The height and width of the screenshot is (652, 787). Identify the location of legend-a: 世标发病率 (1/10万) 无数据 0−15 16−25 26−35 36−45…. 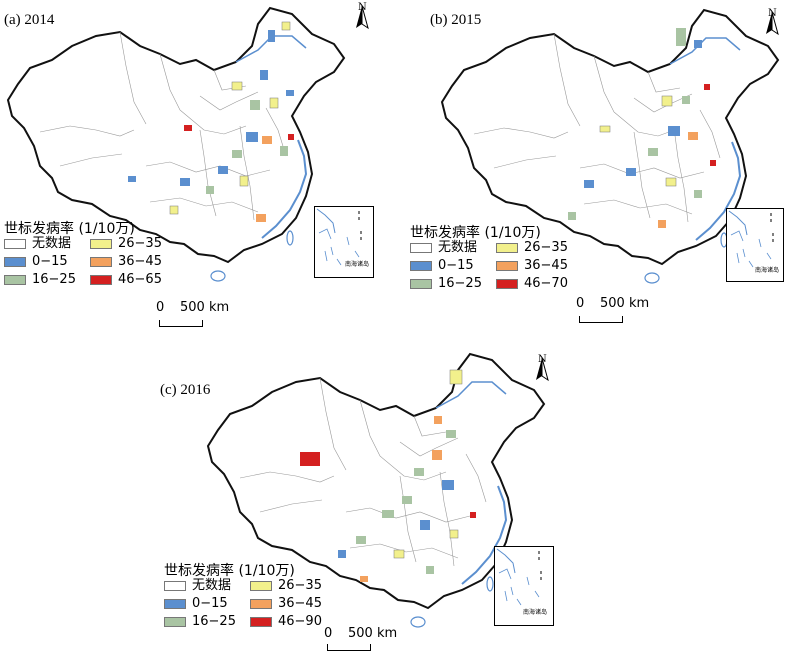
(94, 258).